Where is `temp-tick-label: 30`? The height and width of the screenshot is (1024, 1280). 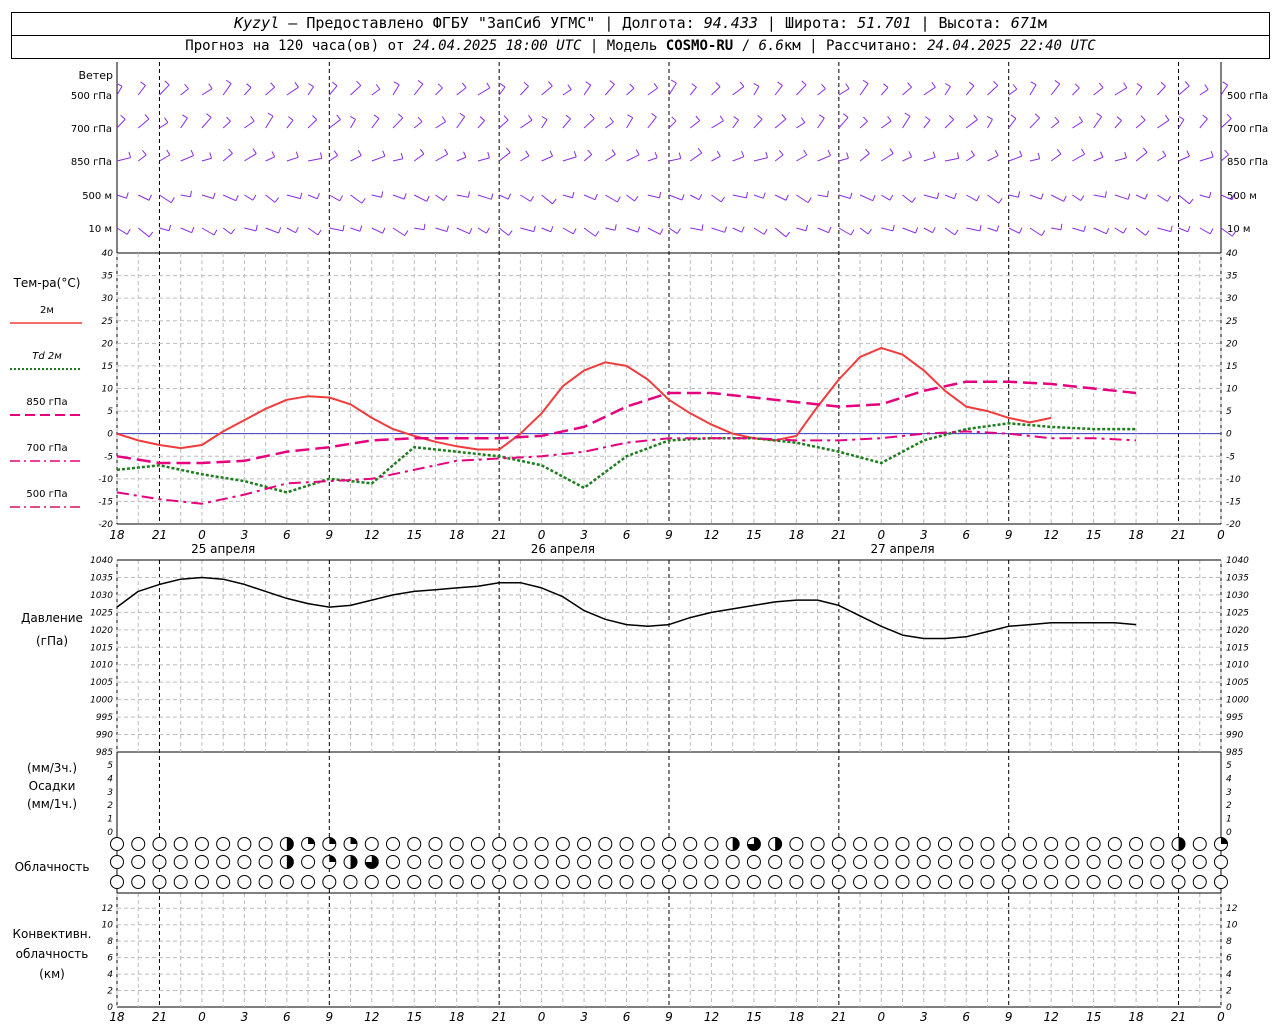
temp-tick-label: 30 is located at coordinates (108, 299).